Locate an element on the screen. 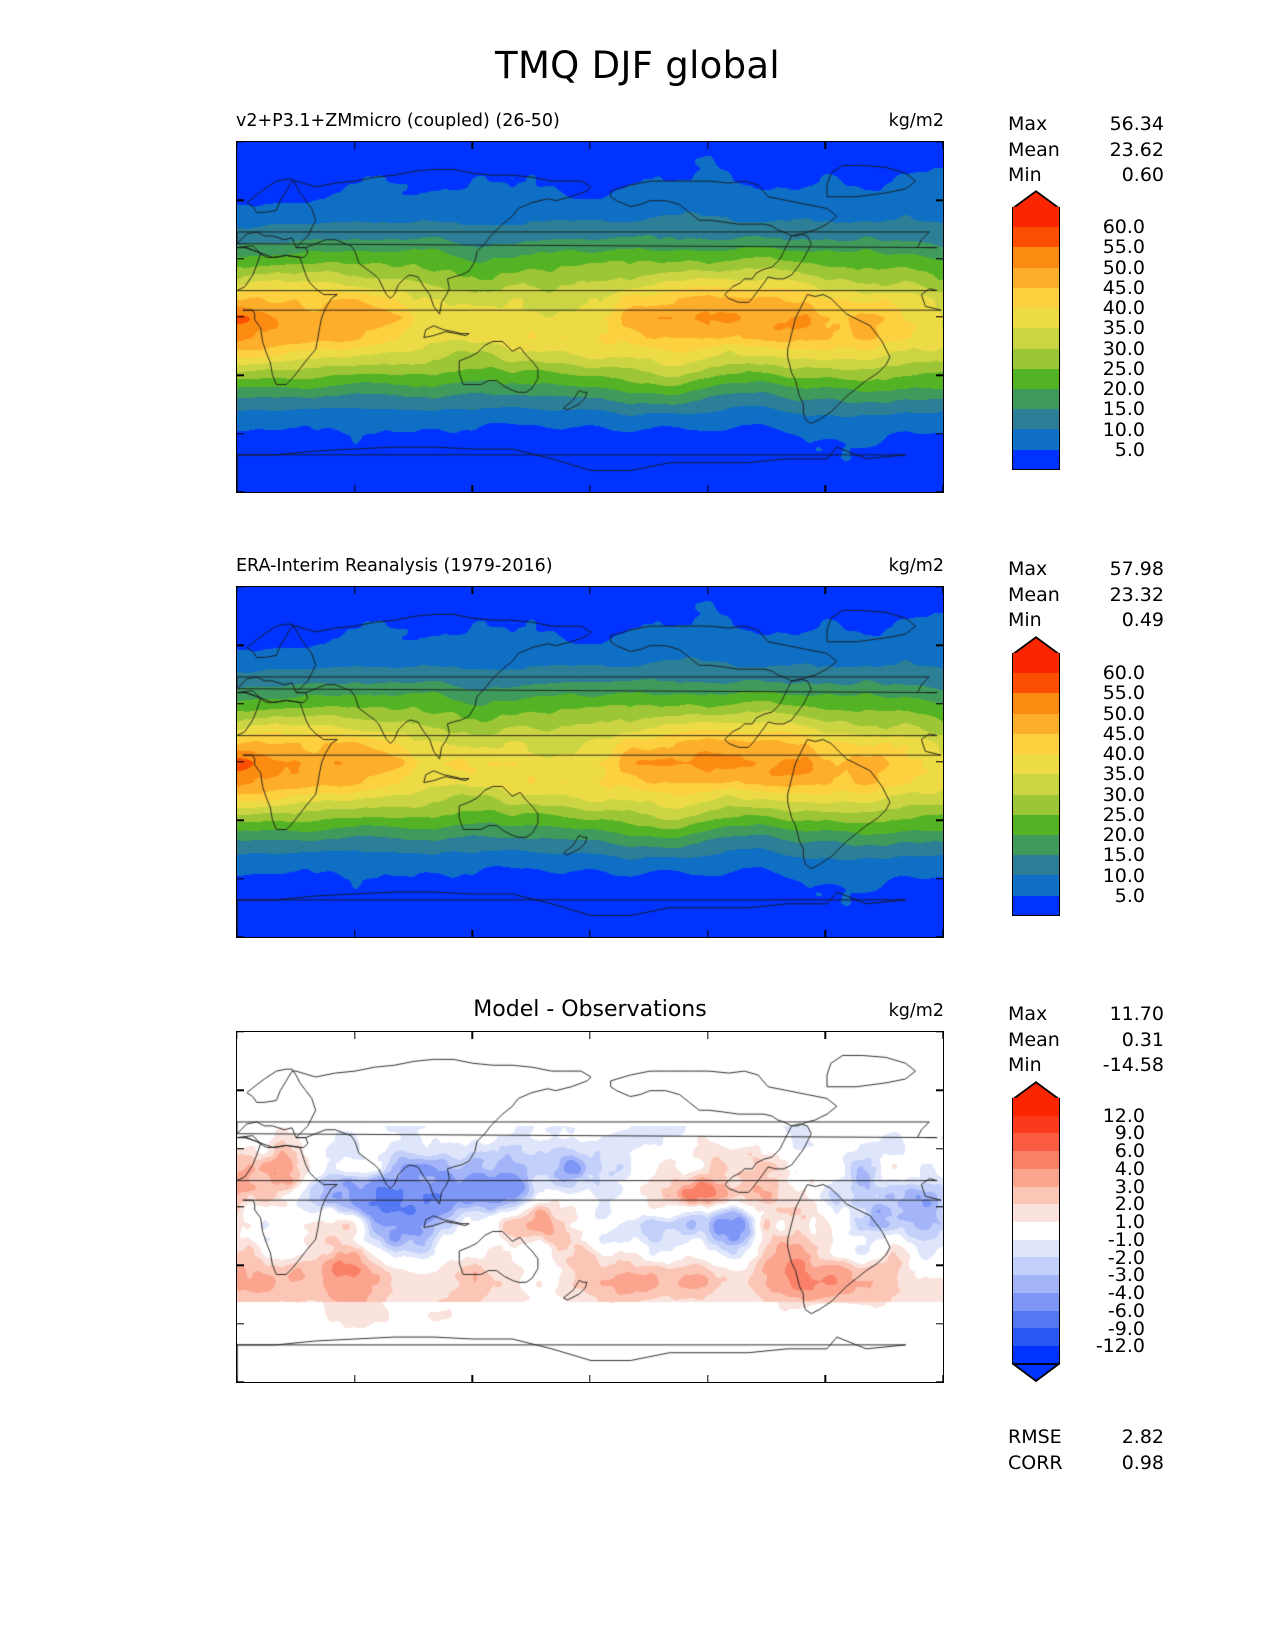  colorbar-tick-label: 15.0 is located at coordinates (1123, 409).